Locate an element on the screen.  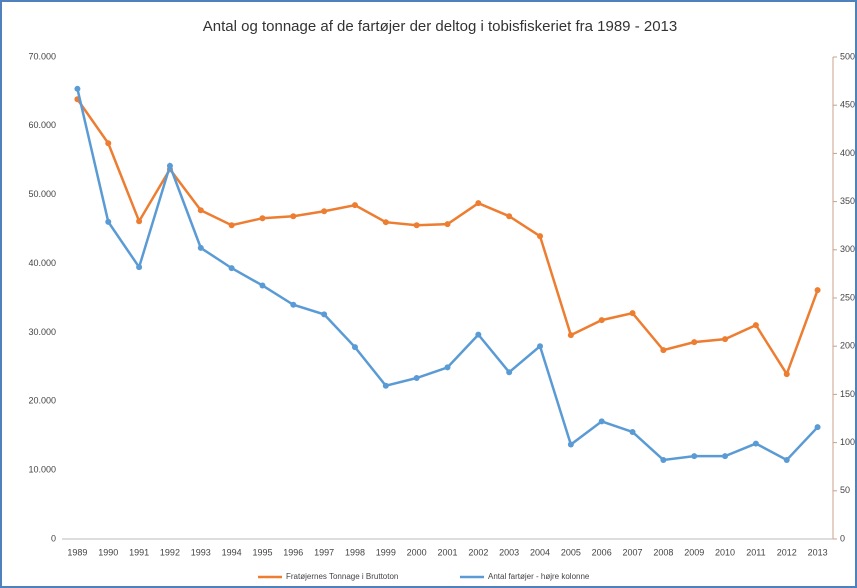
y-tick-label: 0 is located at coordinates (53, 538).